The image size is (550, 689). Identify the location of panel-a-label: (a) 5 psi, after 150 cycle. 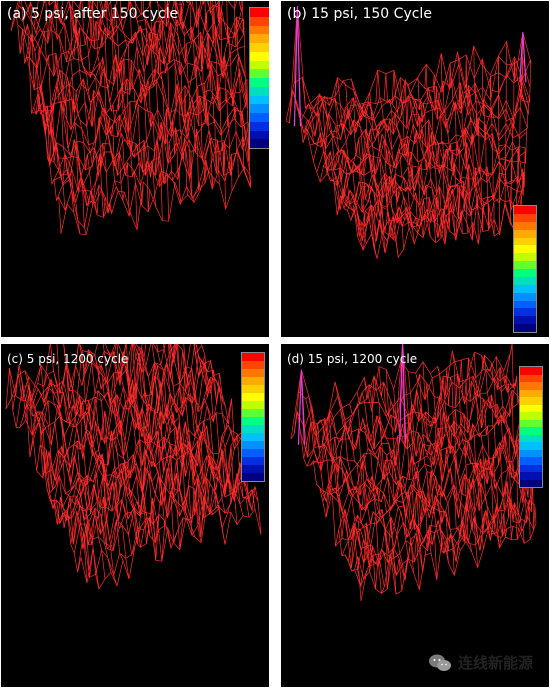
(93, 14).